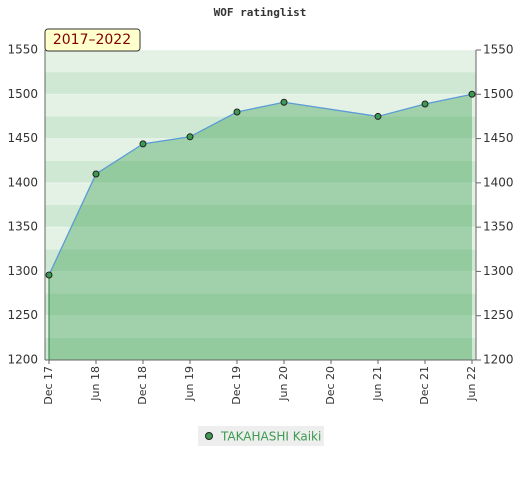 This screenshot has width=520, height=484. What do you see at coordinates (209, 436) in the screenshot?
I see `legend-marker` at bounding box center [209, 436].